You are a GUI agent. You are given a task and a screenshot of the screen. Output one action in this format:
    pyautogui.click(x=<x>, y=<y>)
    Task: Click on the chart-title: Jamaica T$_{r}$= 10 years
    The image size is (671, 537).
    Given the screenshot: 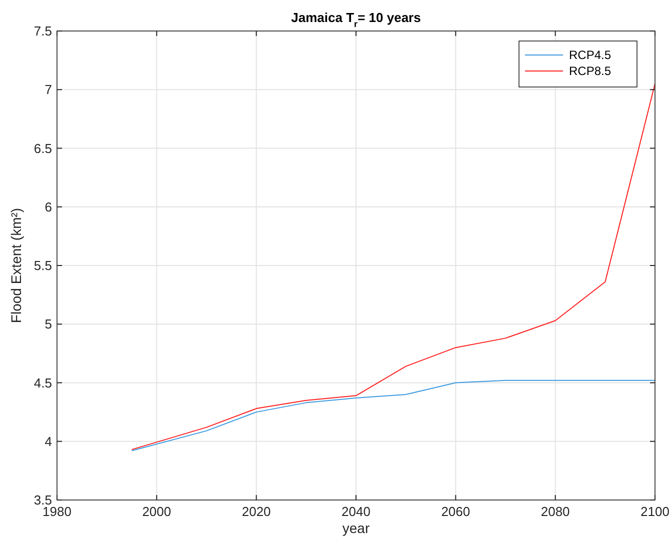 What is the action you would take?
    pyautogui.click(x=356, y=19)
    